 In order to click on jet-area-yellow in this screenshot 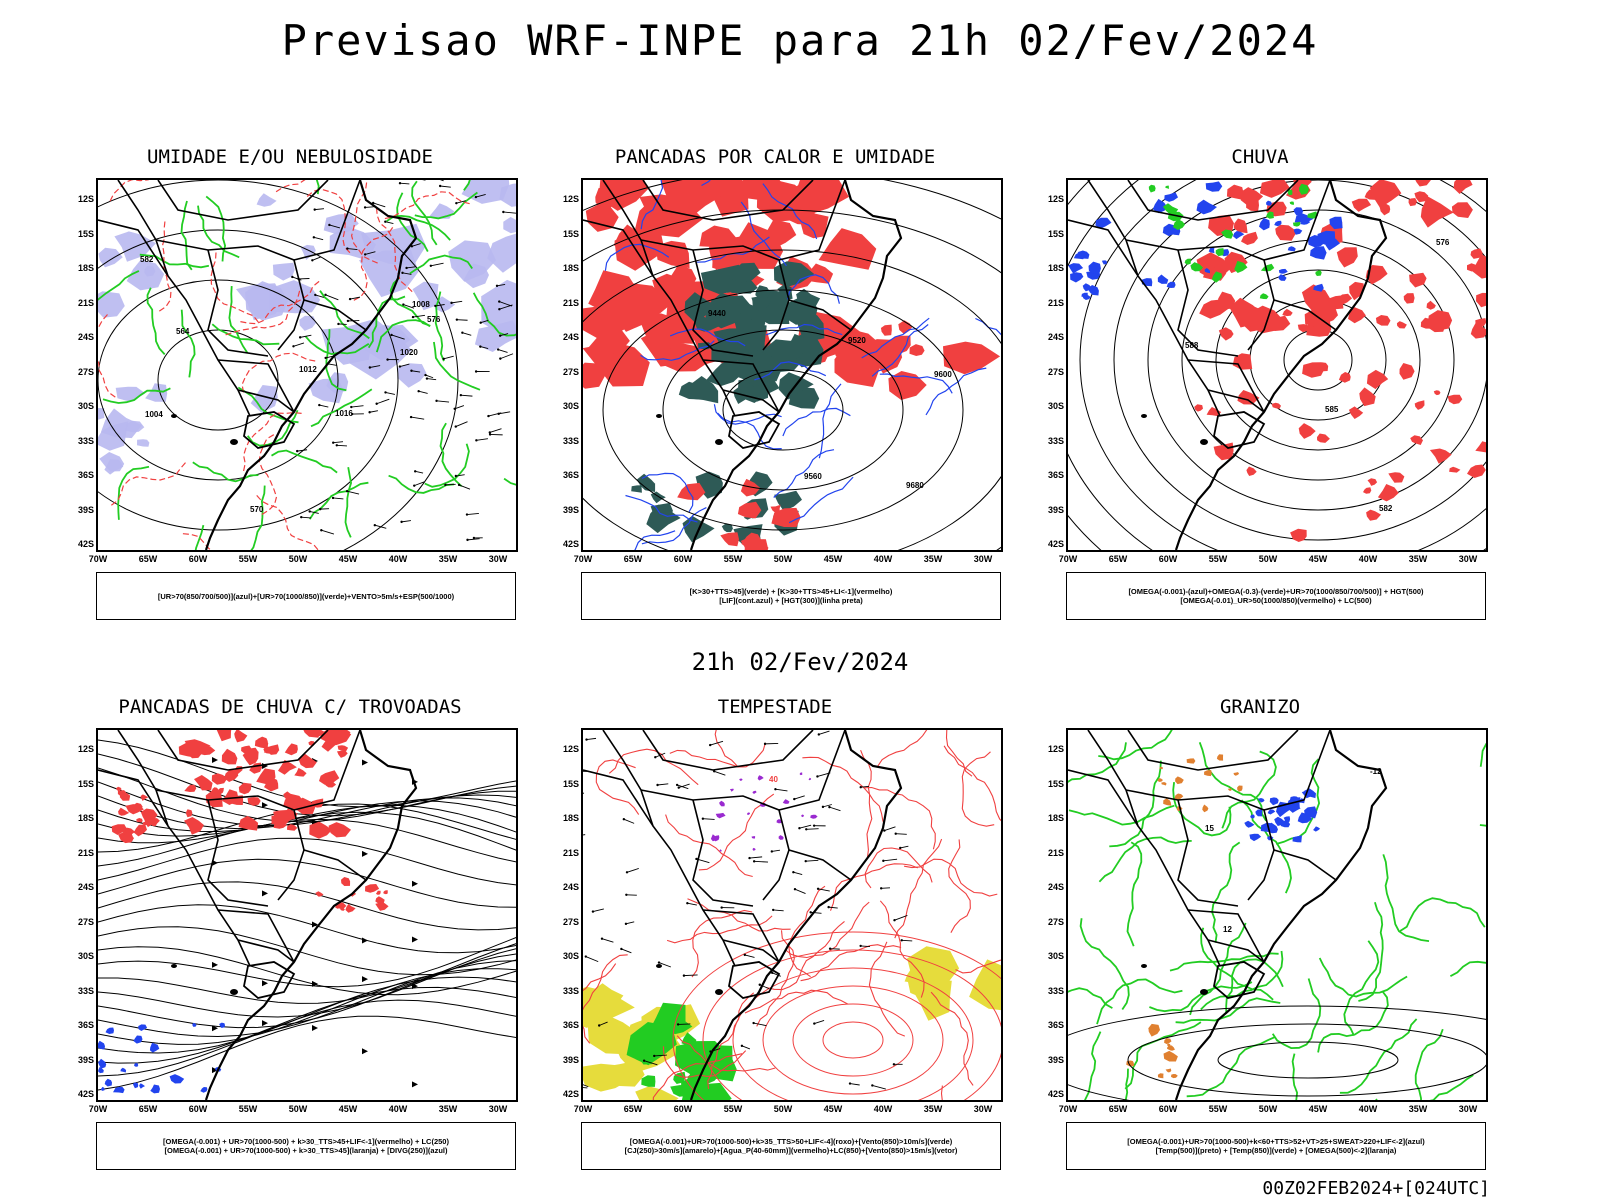, I will do `click(623, 1073)`.